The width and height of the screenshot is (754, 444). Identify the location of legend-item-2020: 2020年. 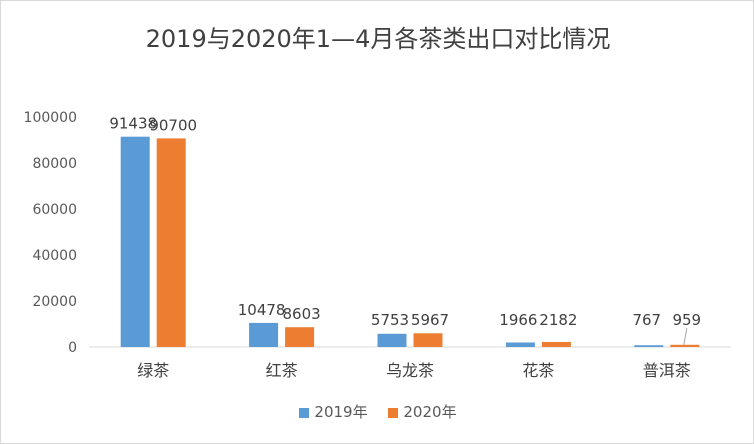
(422, 411).